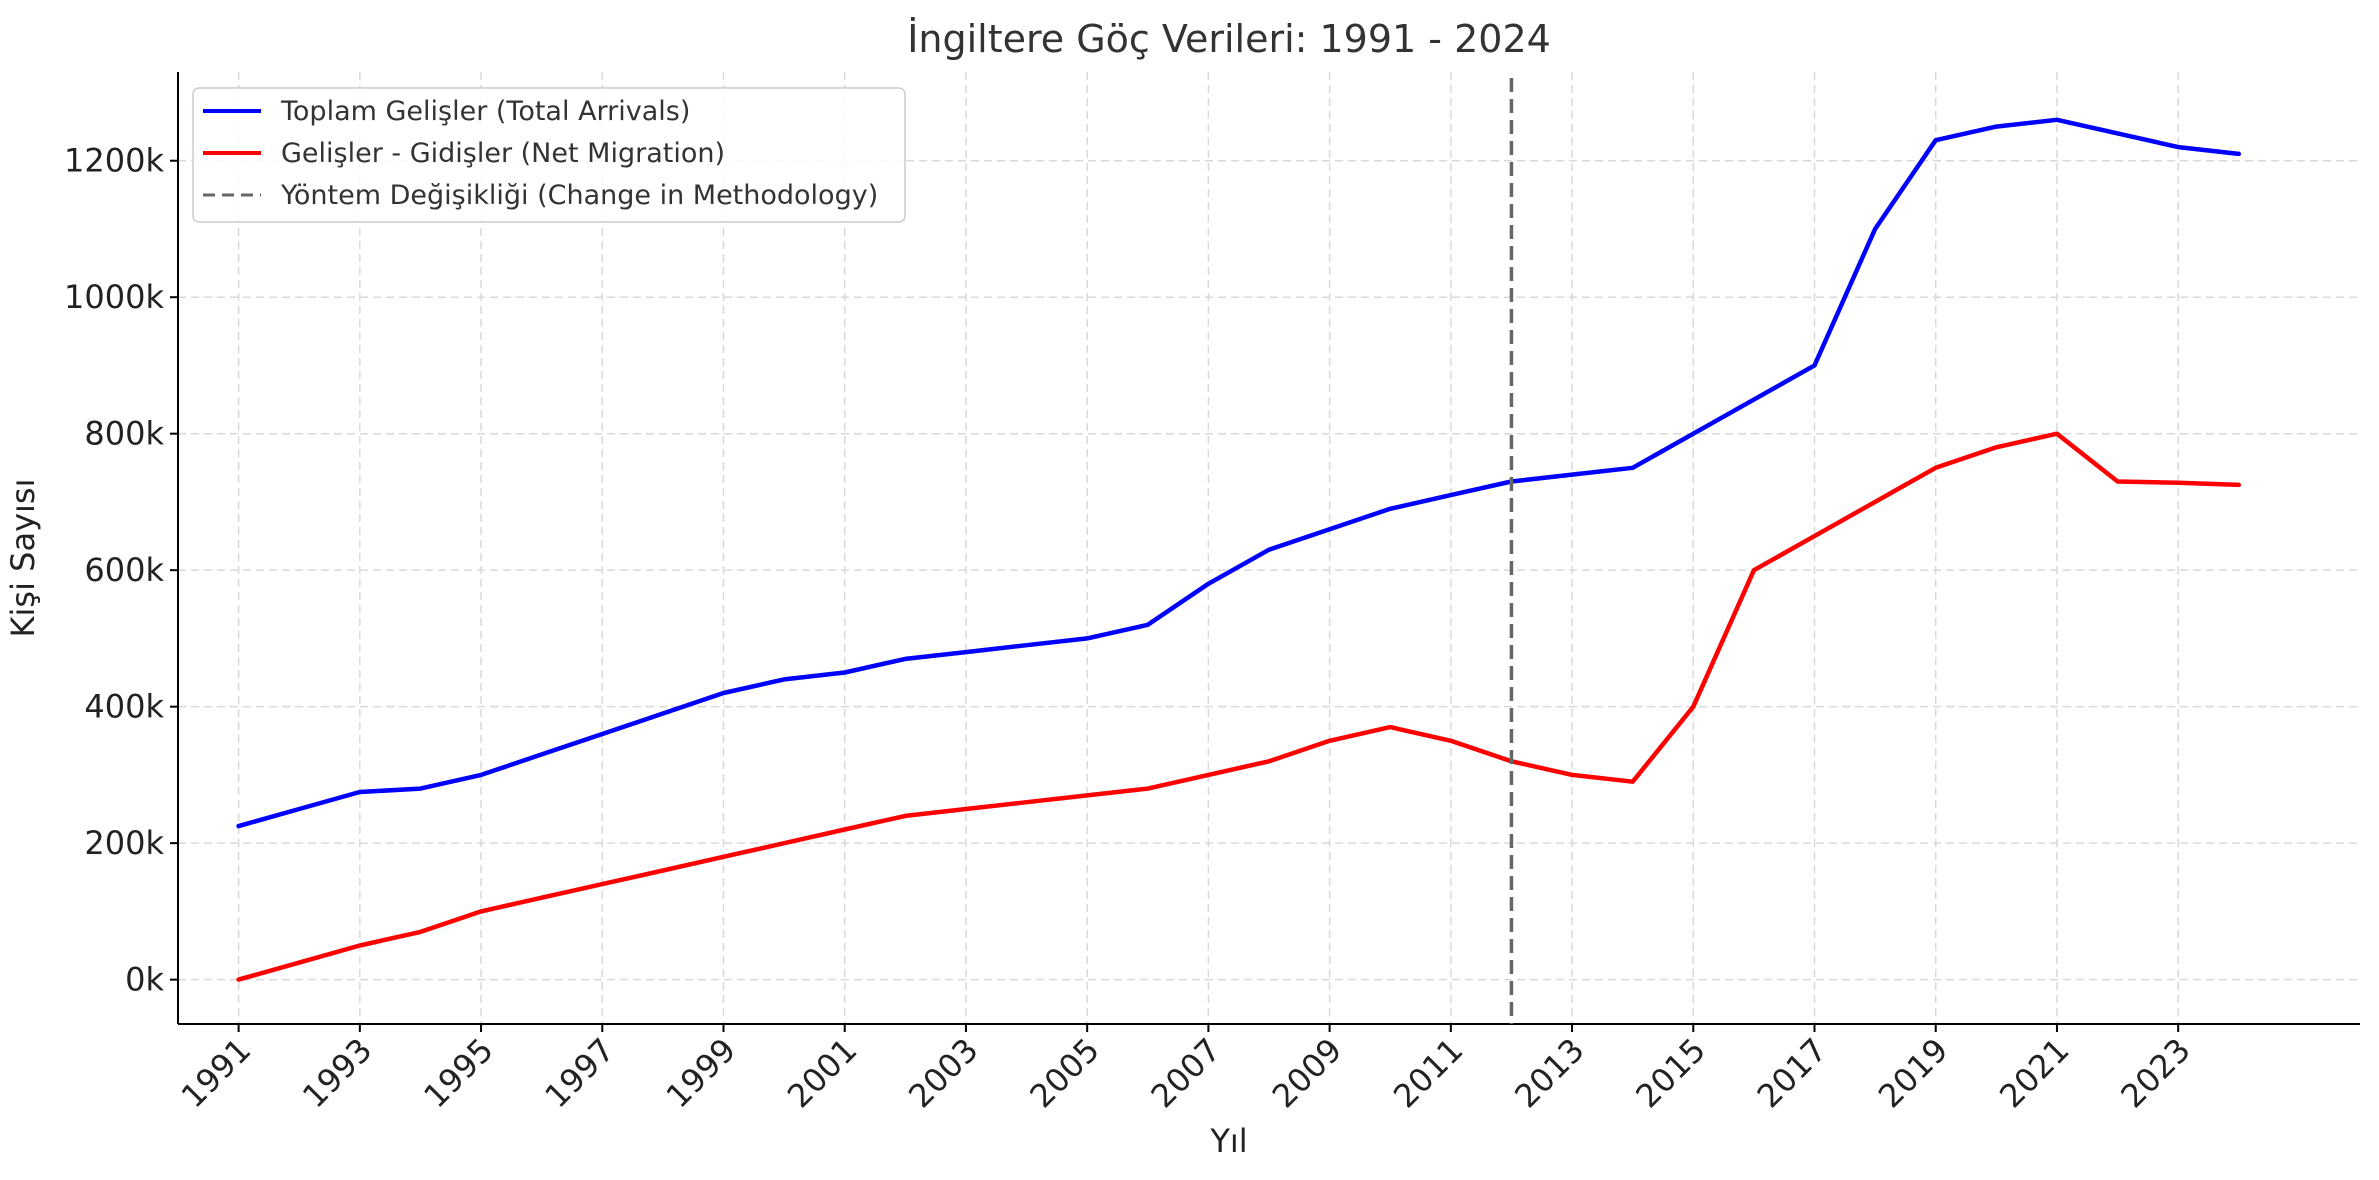 This screenshot has width=2379, height=1180. What do you see at coordinates (1186, 1073) in the screenshot?
I see `x-tick-label: 2007` at bounding box center [1186, 1073].